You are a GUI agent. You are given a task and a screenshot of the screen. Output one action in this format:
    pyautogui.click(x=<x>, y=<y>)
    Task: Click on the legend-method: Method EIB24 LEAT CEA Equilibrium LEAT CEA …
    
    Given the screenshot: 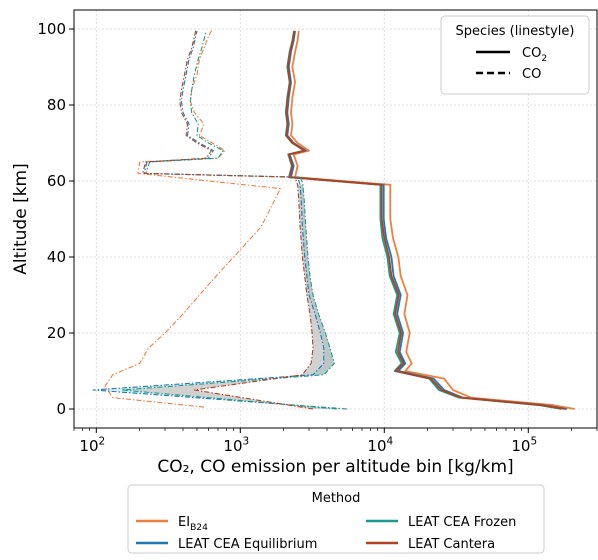 What is the action you would take?
    pyautogui.click(x=336, y=519)
    